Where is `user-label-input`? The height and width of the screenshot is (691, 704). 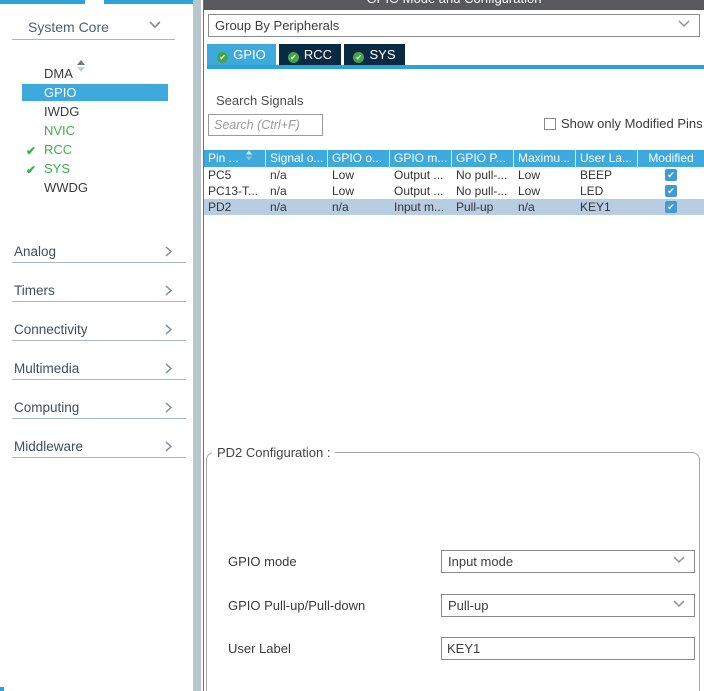
user-label-input is located at coordinates (568, 648).